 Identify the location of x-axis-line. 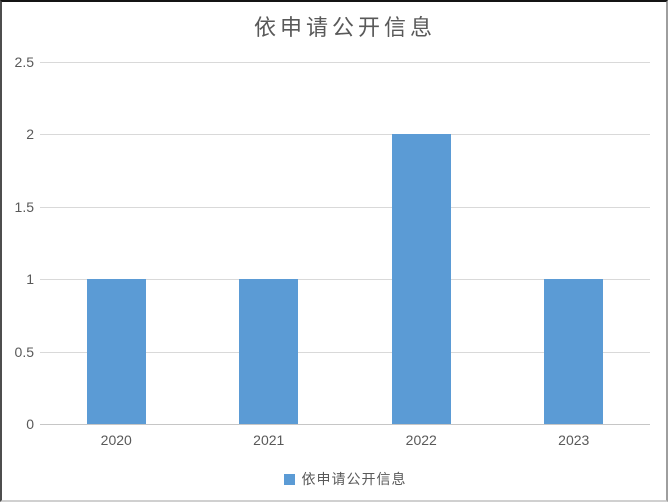
(345, 424).